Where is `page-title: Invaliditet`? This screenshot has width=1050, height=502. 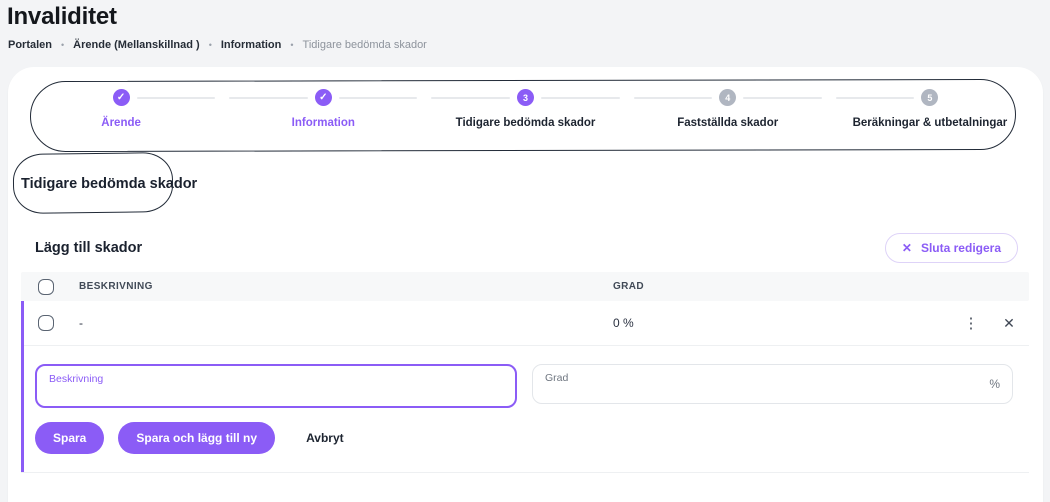
page-title: Invaliditet is located at coordinates (62, 16).